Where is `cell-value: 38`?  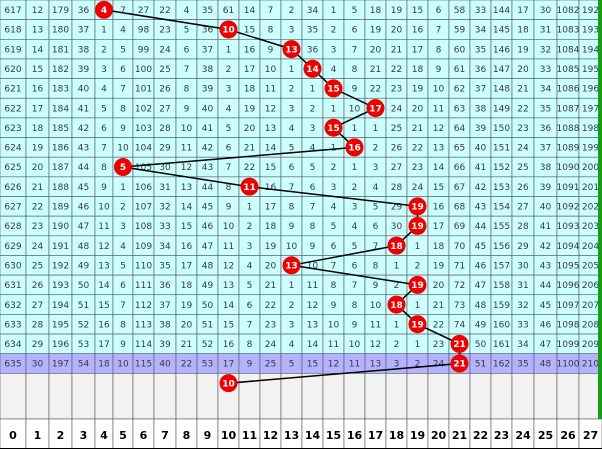
cell-value: 38 is located at coordinates (84, 50).